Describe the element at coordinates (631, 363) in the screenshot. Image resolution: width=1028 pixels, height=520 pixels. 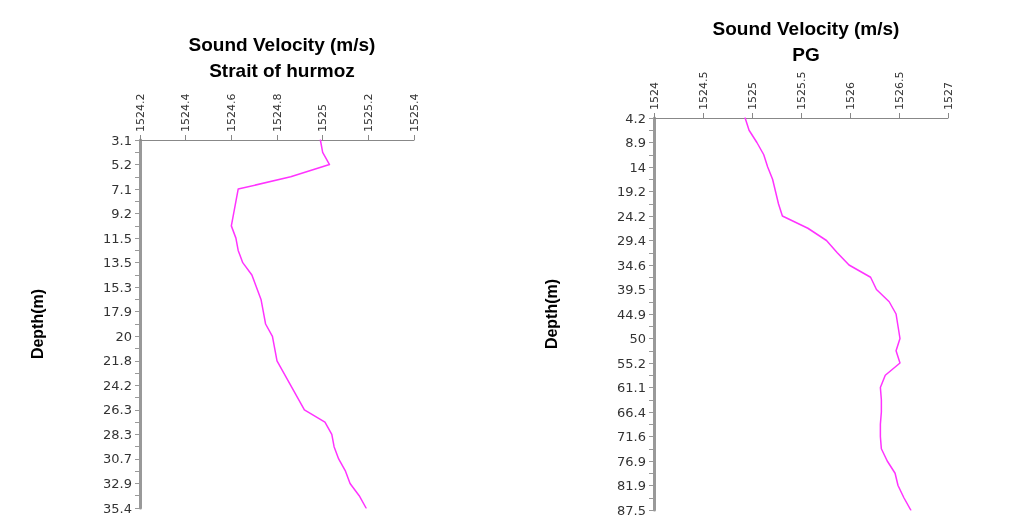
I see `y-tick-label: 55.2` at that location.